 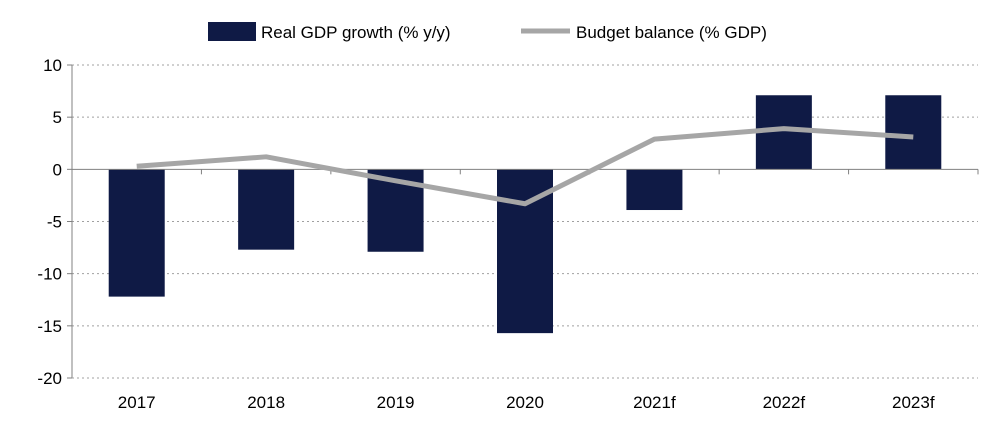 What do you see at coordinates (266, 402) in the screenshot?
I see `x-tick-label: 2018` at bounding box center [266, 402].